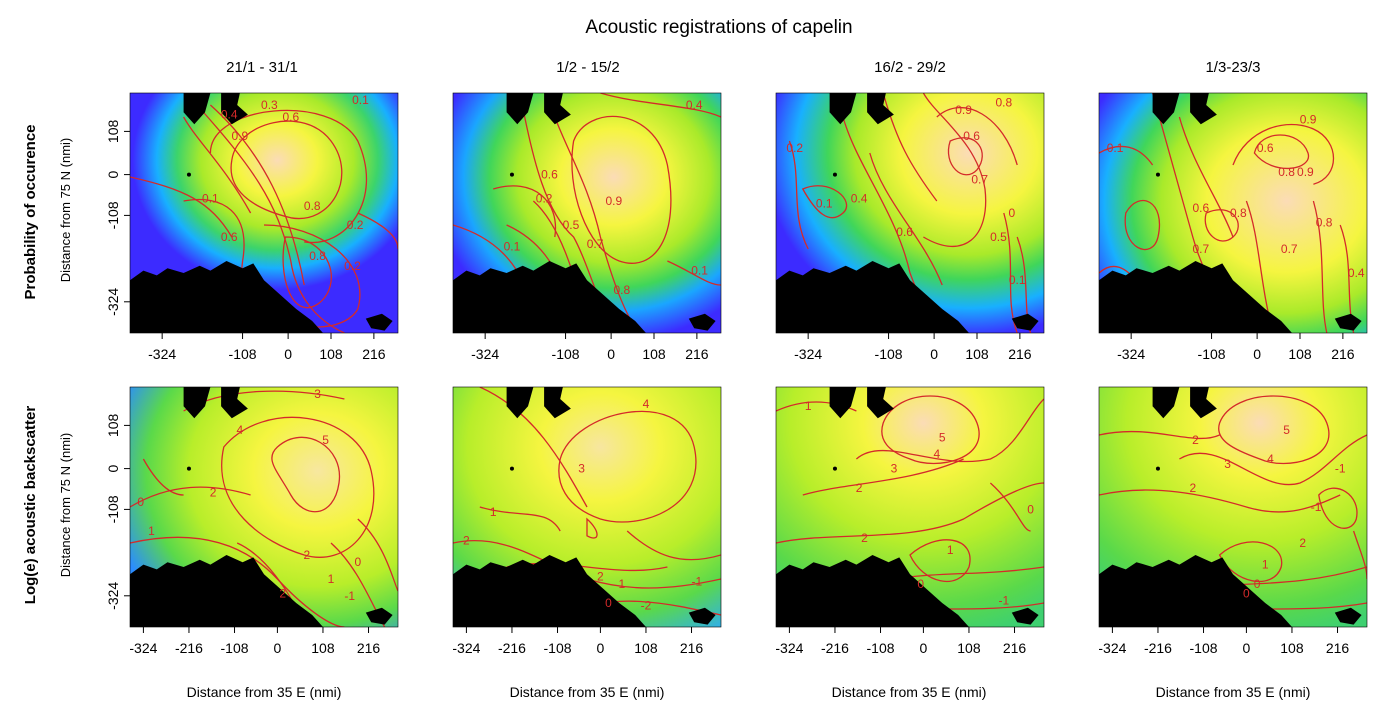 The width and height of the screenshot is (1385, 720). I want to click on contour-label: 0.5, so click(571, 225).